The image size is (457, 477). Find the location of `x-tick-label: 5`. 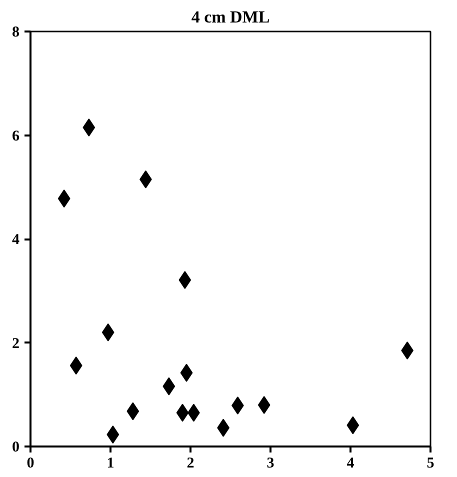

x-tick-label: 5 is located at coordinates (430, 464).